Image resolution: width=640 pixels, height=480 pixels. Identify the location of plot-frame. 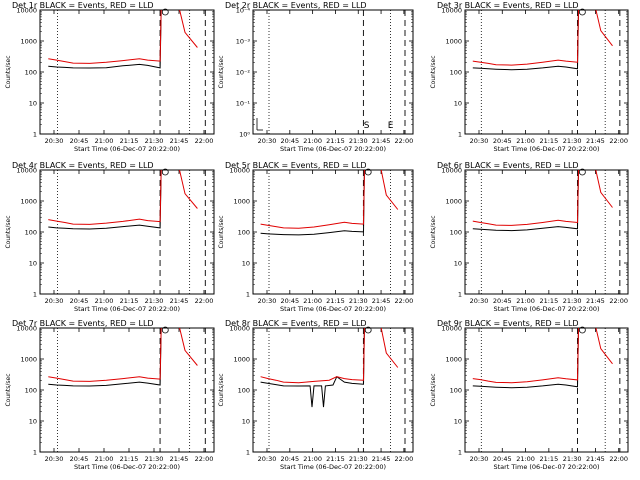
(127, 232).